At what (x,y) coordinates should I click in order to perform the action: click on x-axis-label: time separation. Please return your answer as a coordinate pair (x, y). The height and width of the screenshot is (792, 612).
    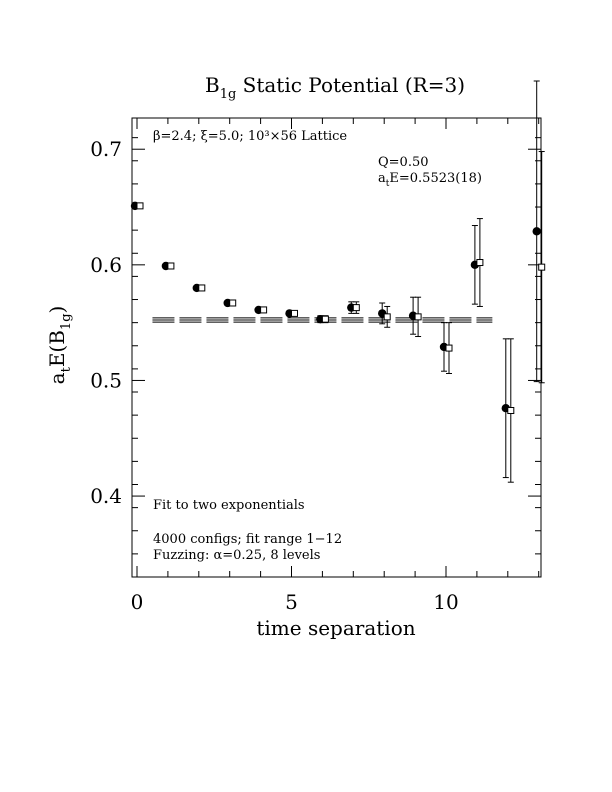
    Looking at the image, I should click on (335, 628).